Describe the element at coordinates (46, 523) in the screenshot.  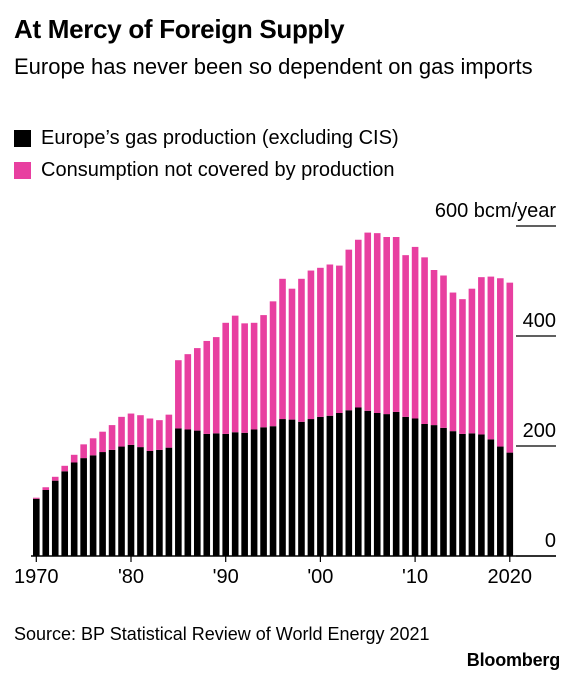
I see `bar-production-1971` at that location.